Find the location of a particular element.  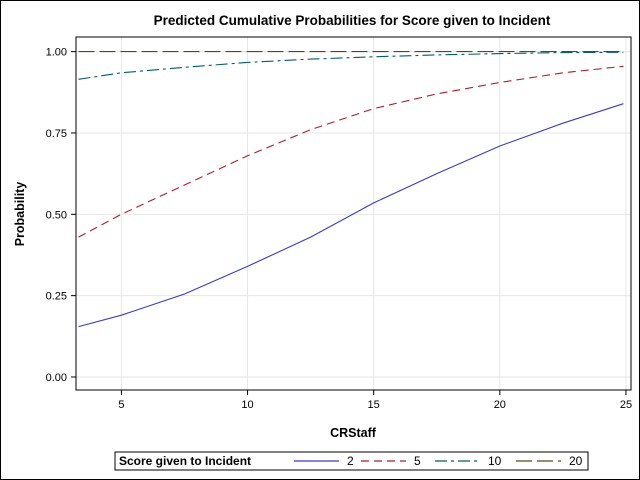

x-tick-label-3: 20 is located at coordinates (500, 405).